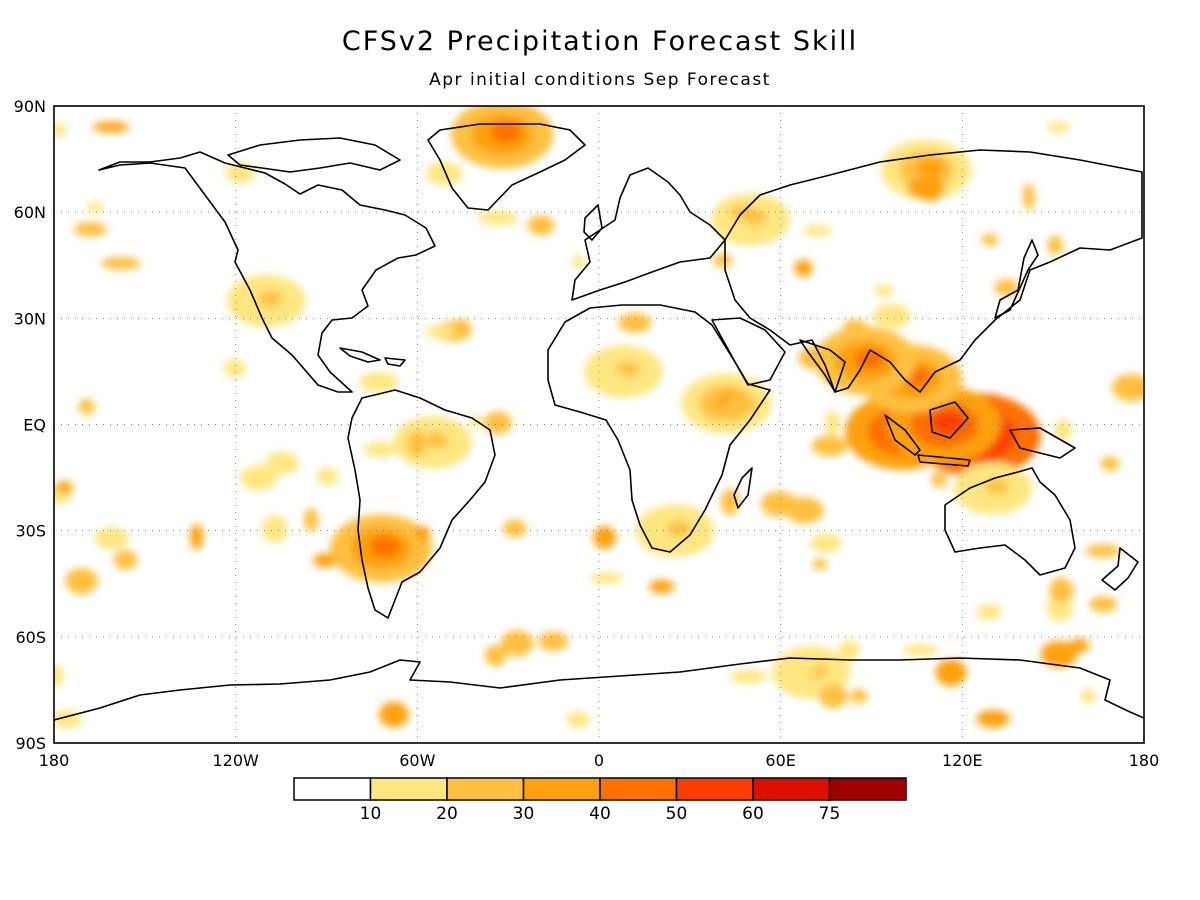  Describe the element at coordinates (34, 425) in the screenshot. I see `lat-tick-label: EQ` at that location.